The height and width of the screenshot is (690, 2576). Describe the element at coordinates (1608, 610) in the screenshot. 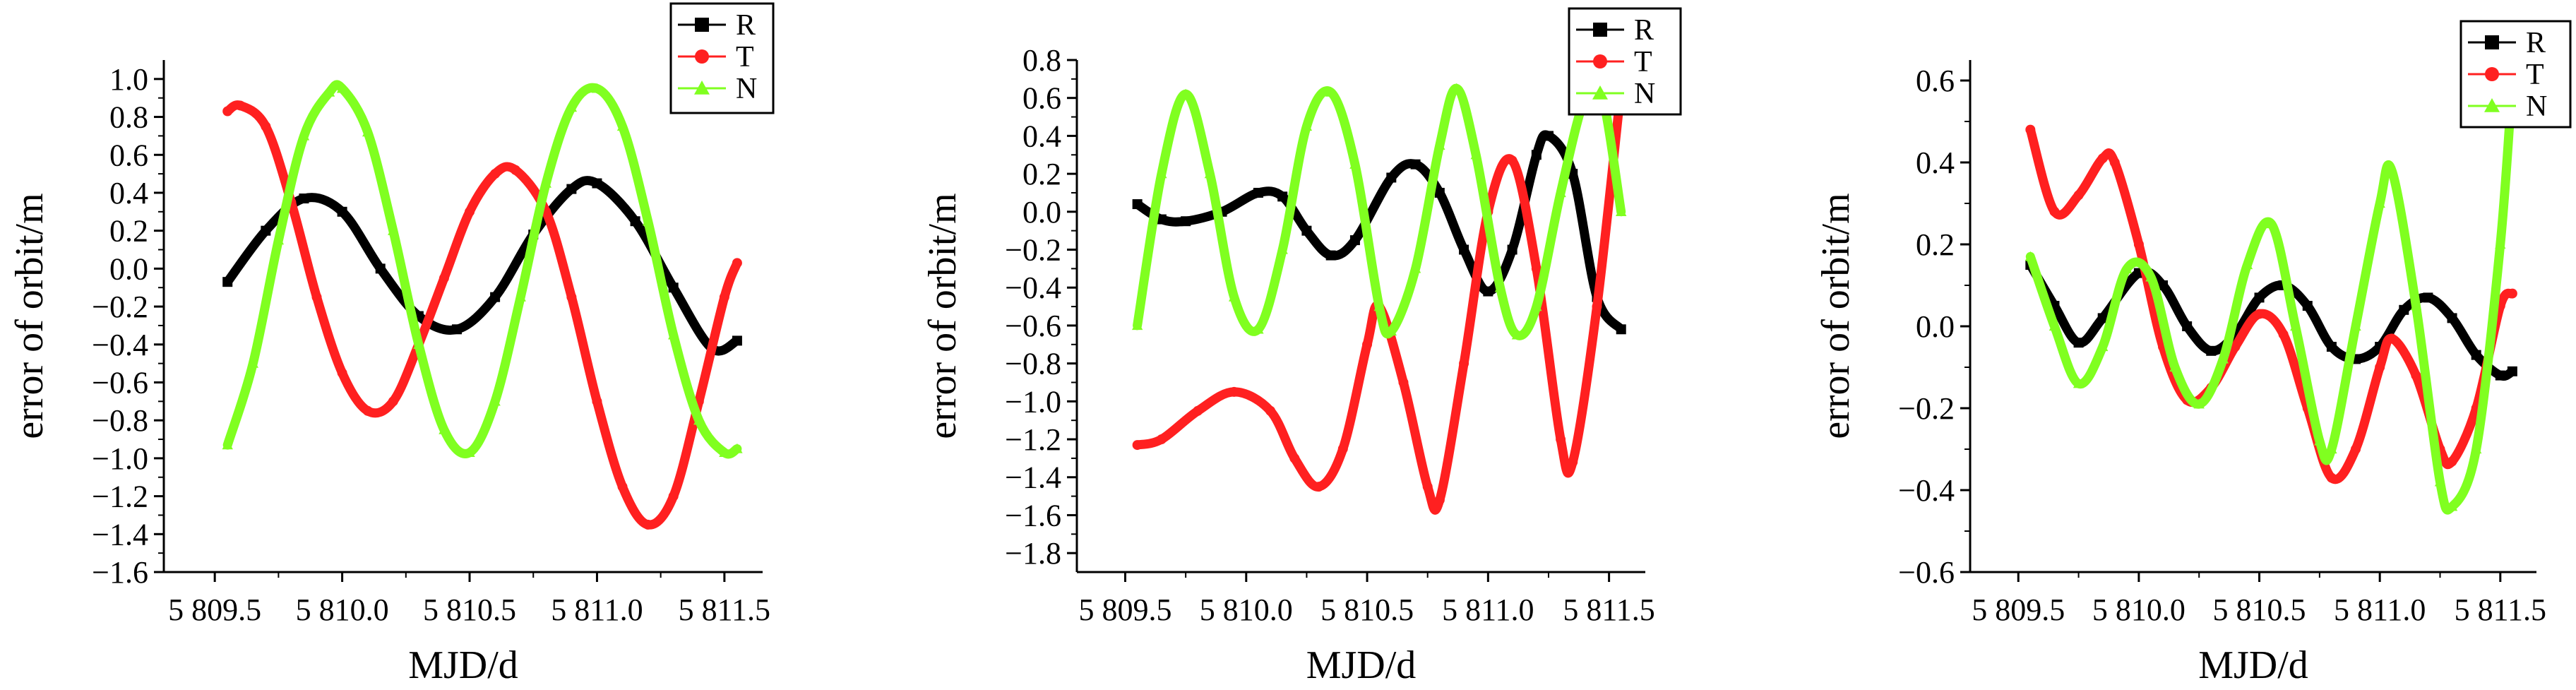

I see `panel-2-x-tick-label: 5 811.5` at that location.